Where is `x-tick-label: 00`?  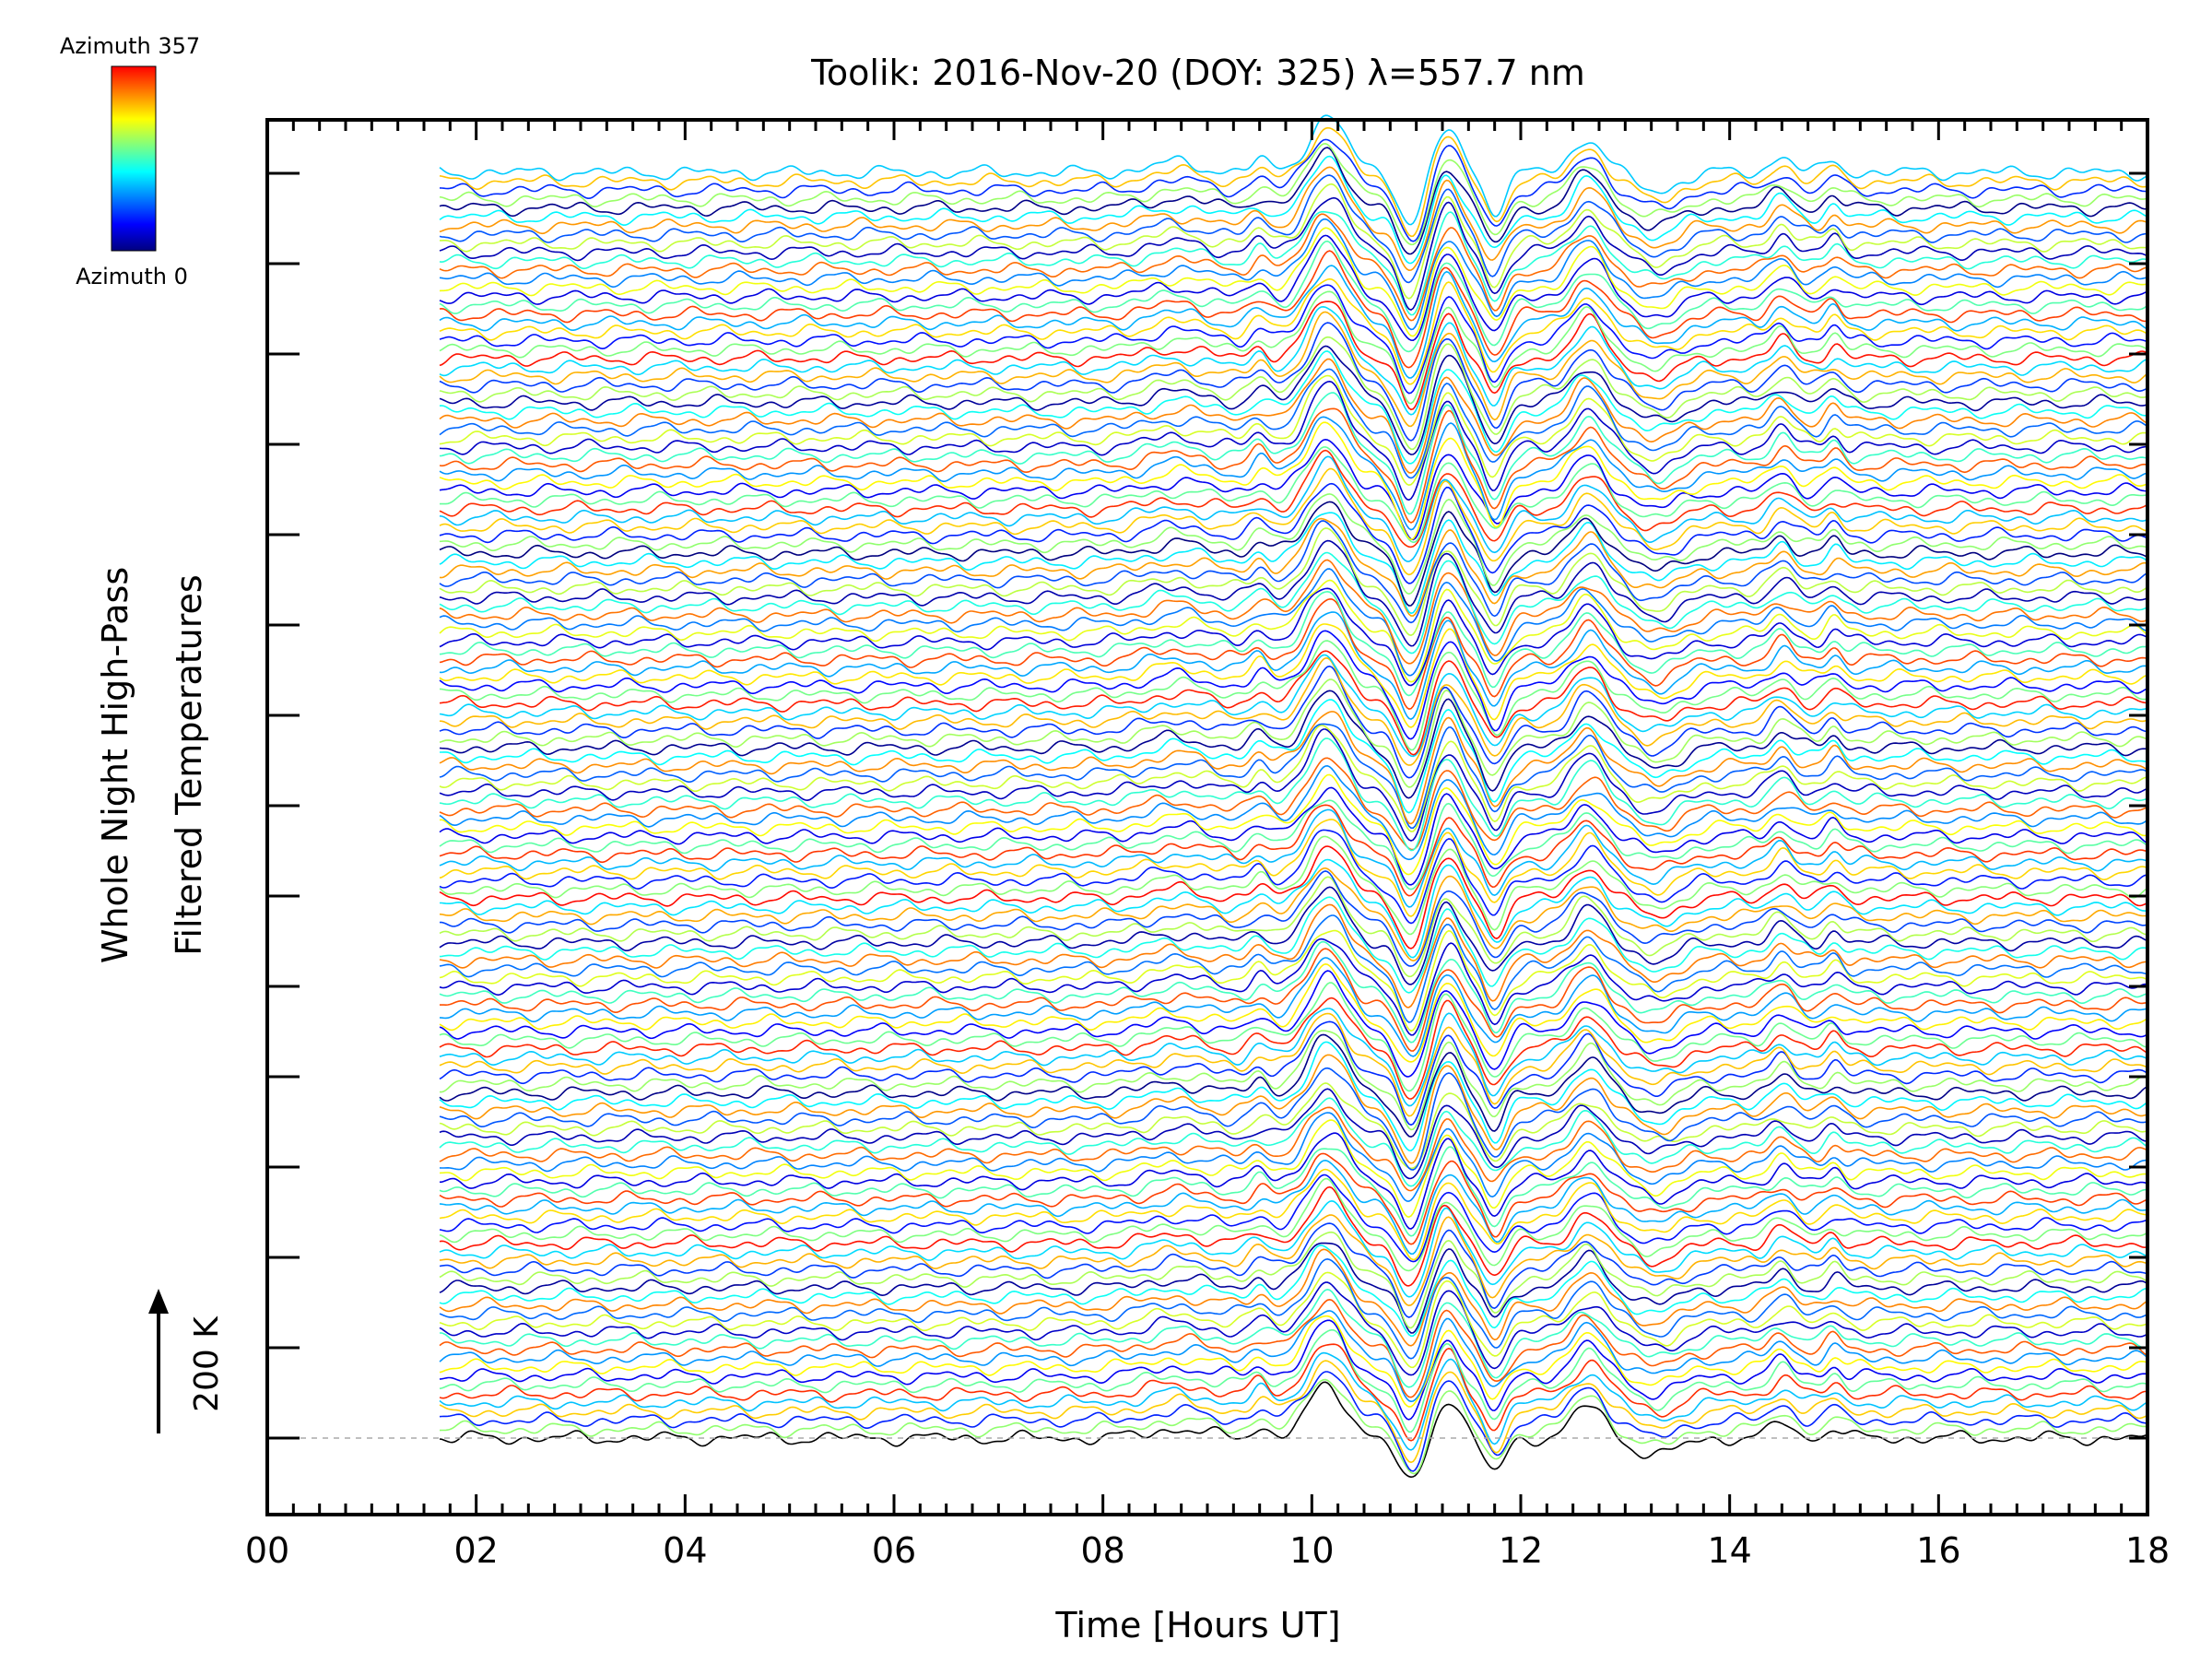
x-tick-label: 00 is located at coordinates (267, 1550).